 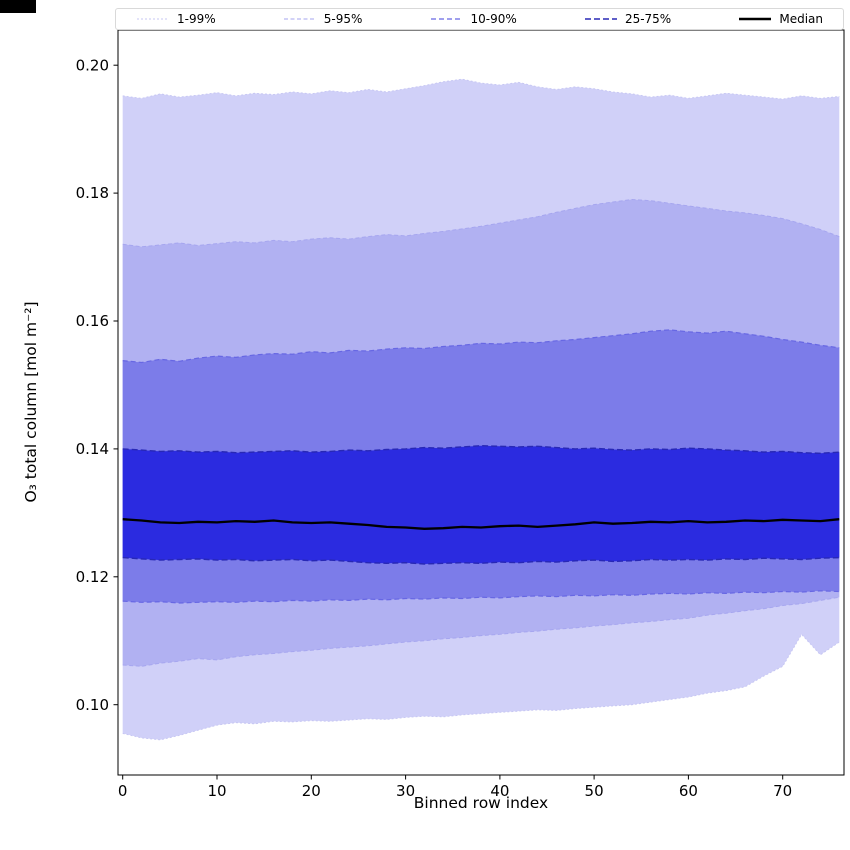 I want to click on legend-item: Median, so click(x=780, y=19).